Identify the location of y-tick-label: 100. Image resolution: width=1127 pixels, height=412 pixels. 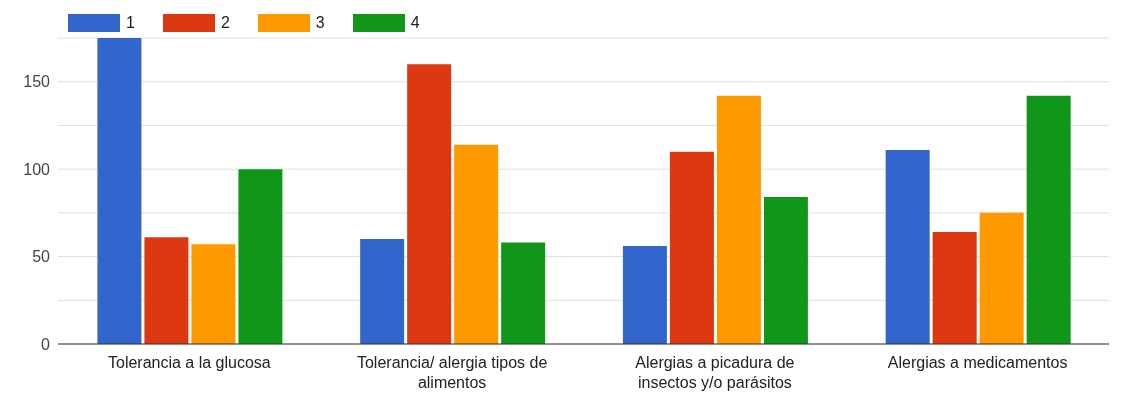
(37, 169).